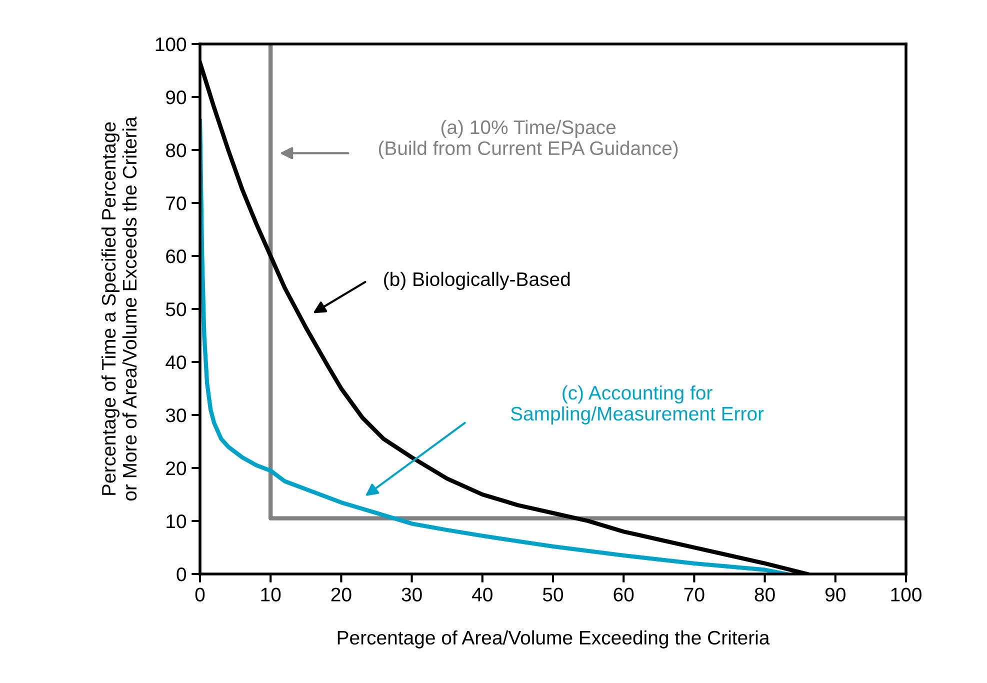  Describe the element at coordinates (477, 281) in the screenshot. I see `annotation: (b) Biologically-Based` at that location.